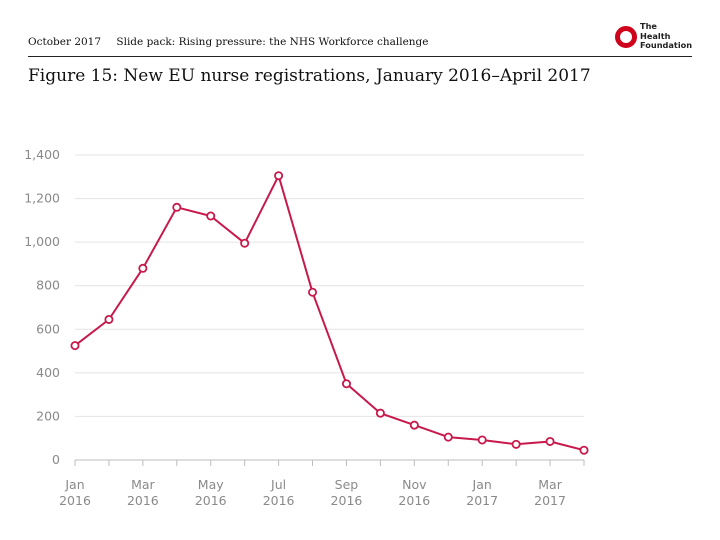 The image size is (720, 540). What do you see at coordinates (42, 198) in the screenshot?
I see `y-tick-label-1200: 1,200` at bounding box center [42, 198].